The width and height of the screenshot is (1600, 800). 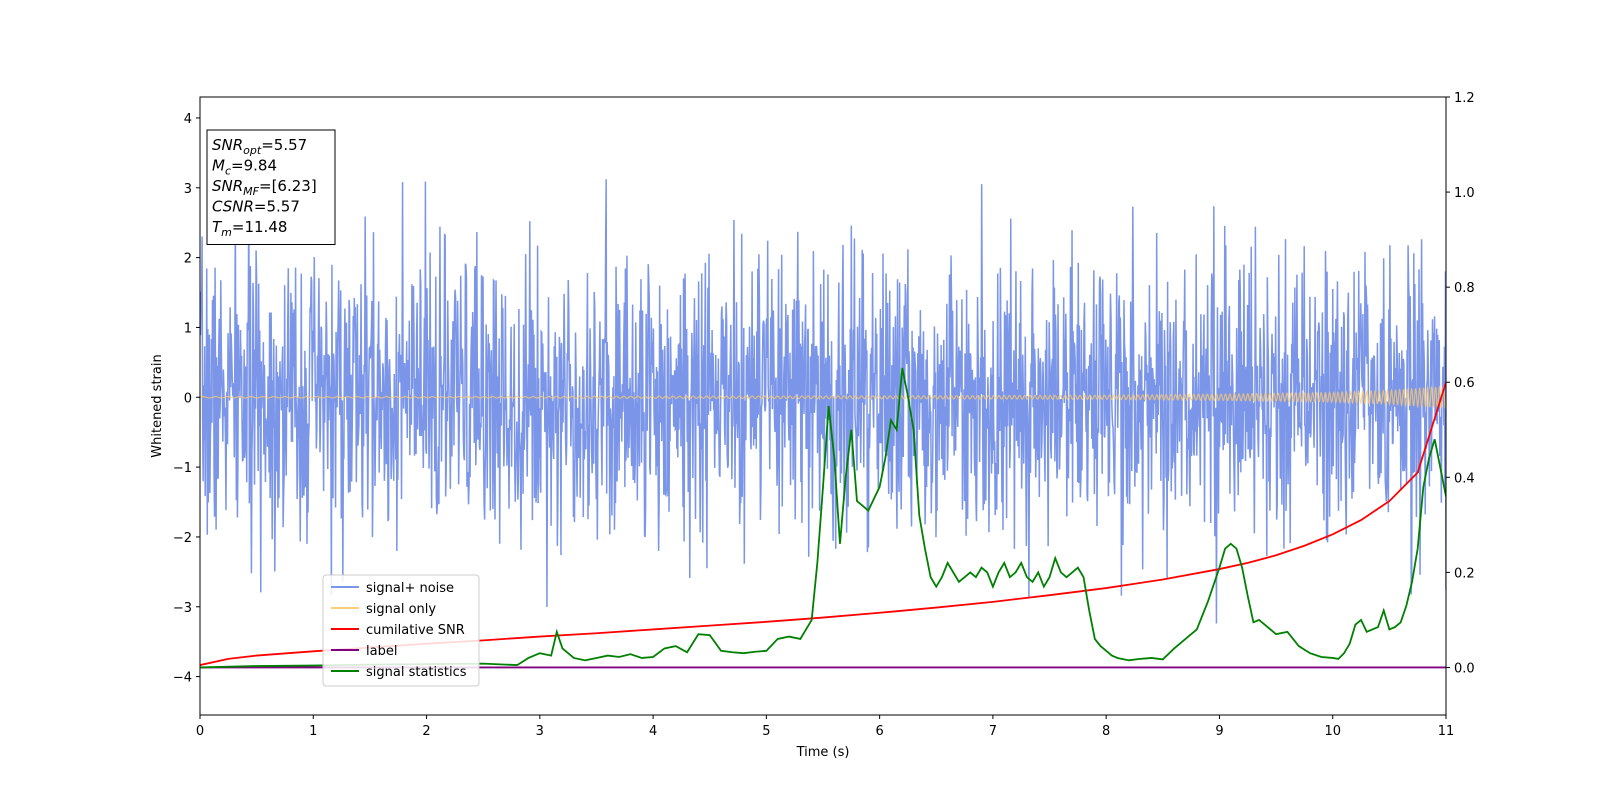 What do you see at coordinates (381, 651) in the screenshot?
I see `legend-entry: label` at bounding box center [381, 651].